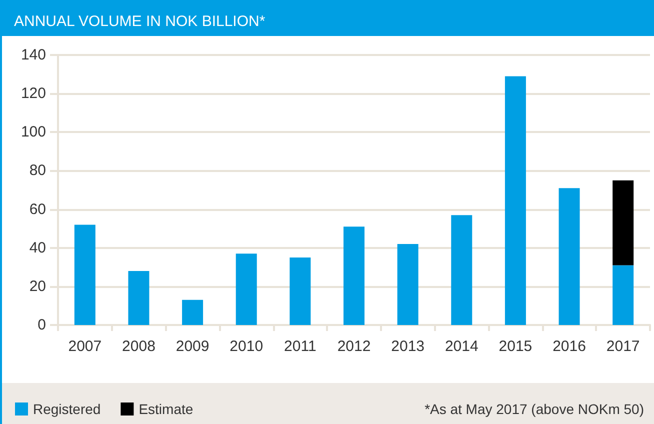 Image resolution: width=654 pixels, height=424 pixels. Describe the element at coordinates (37, 286) in the screenshot. I see `y-tick-label: 20` at that location.